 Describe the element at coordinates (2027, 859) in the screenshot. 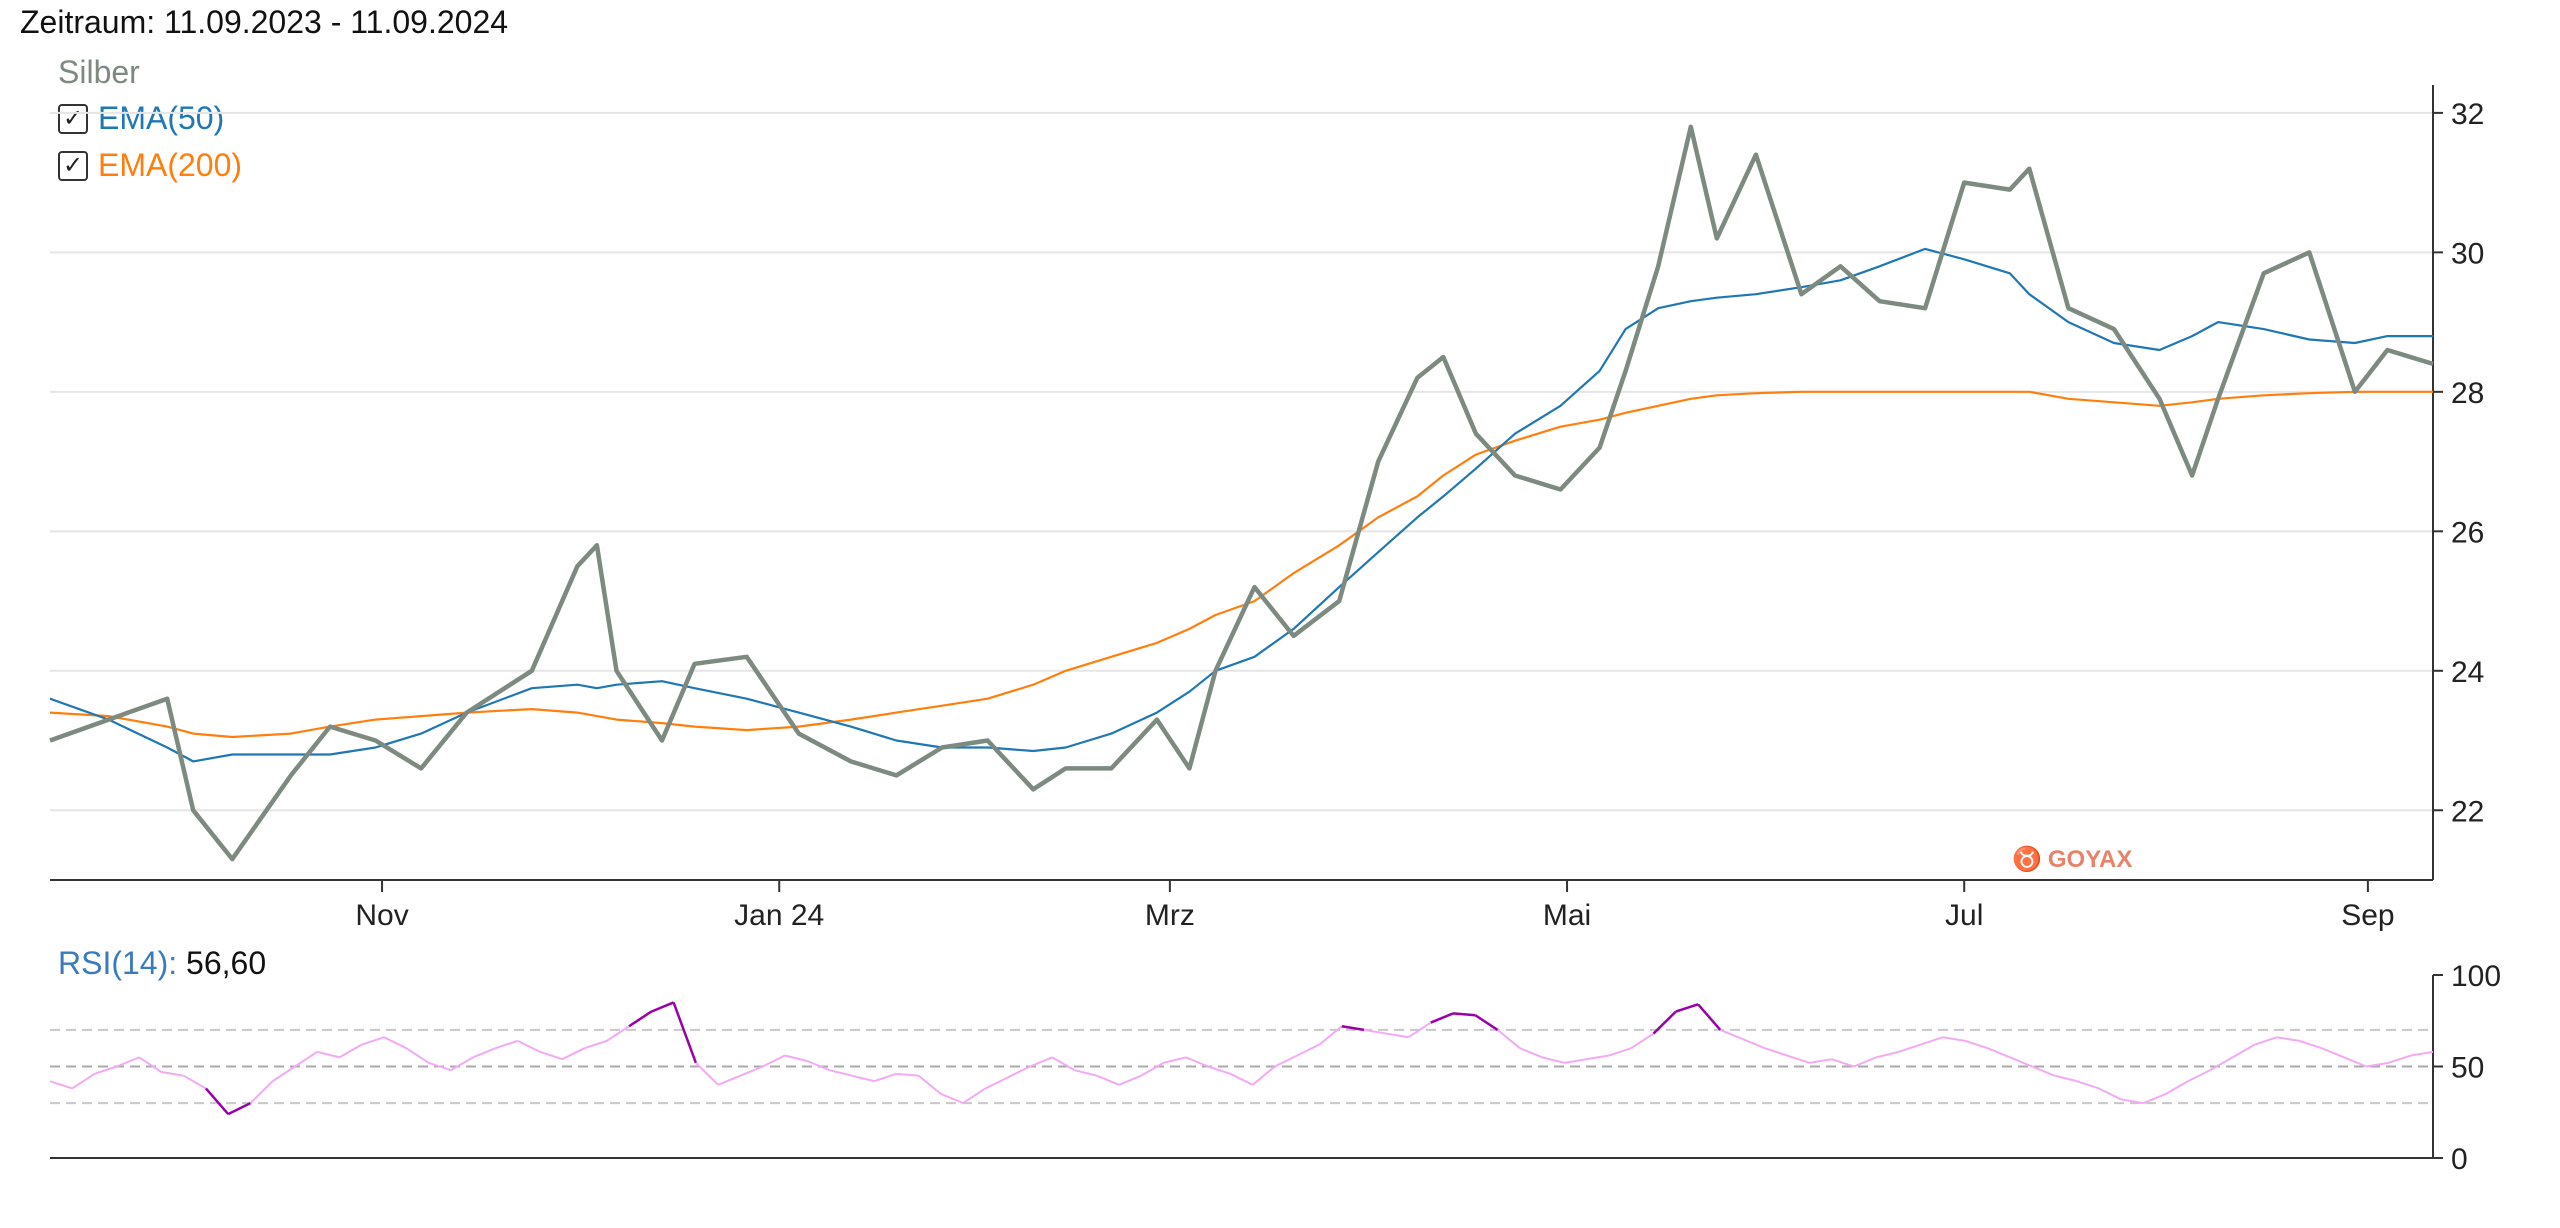

I see `bull-icon: ♉` at that location.